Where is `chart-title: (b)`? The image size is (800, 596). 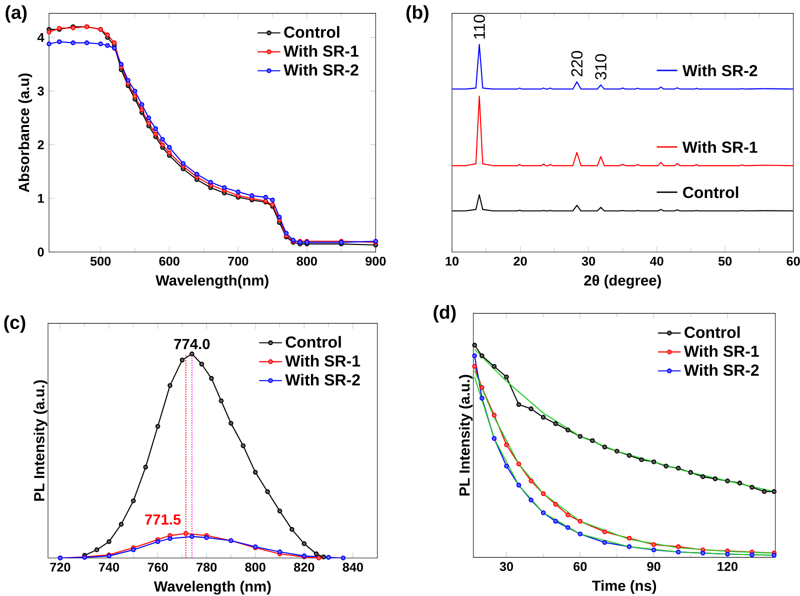
chart-title: (b) is located at coordinates (417, 14).